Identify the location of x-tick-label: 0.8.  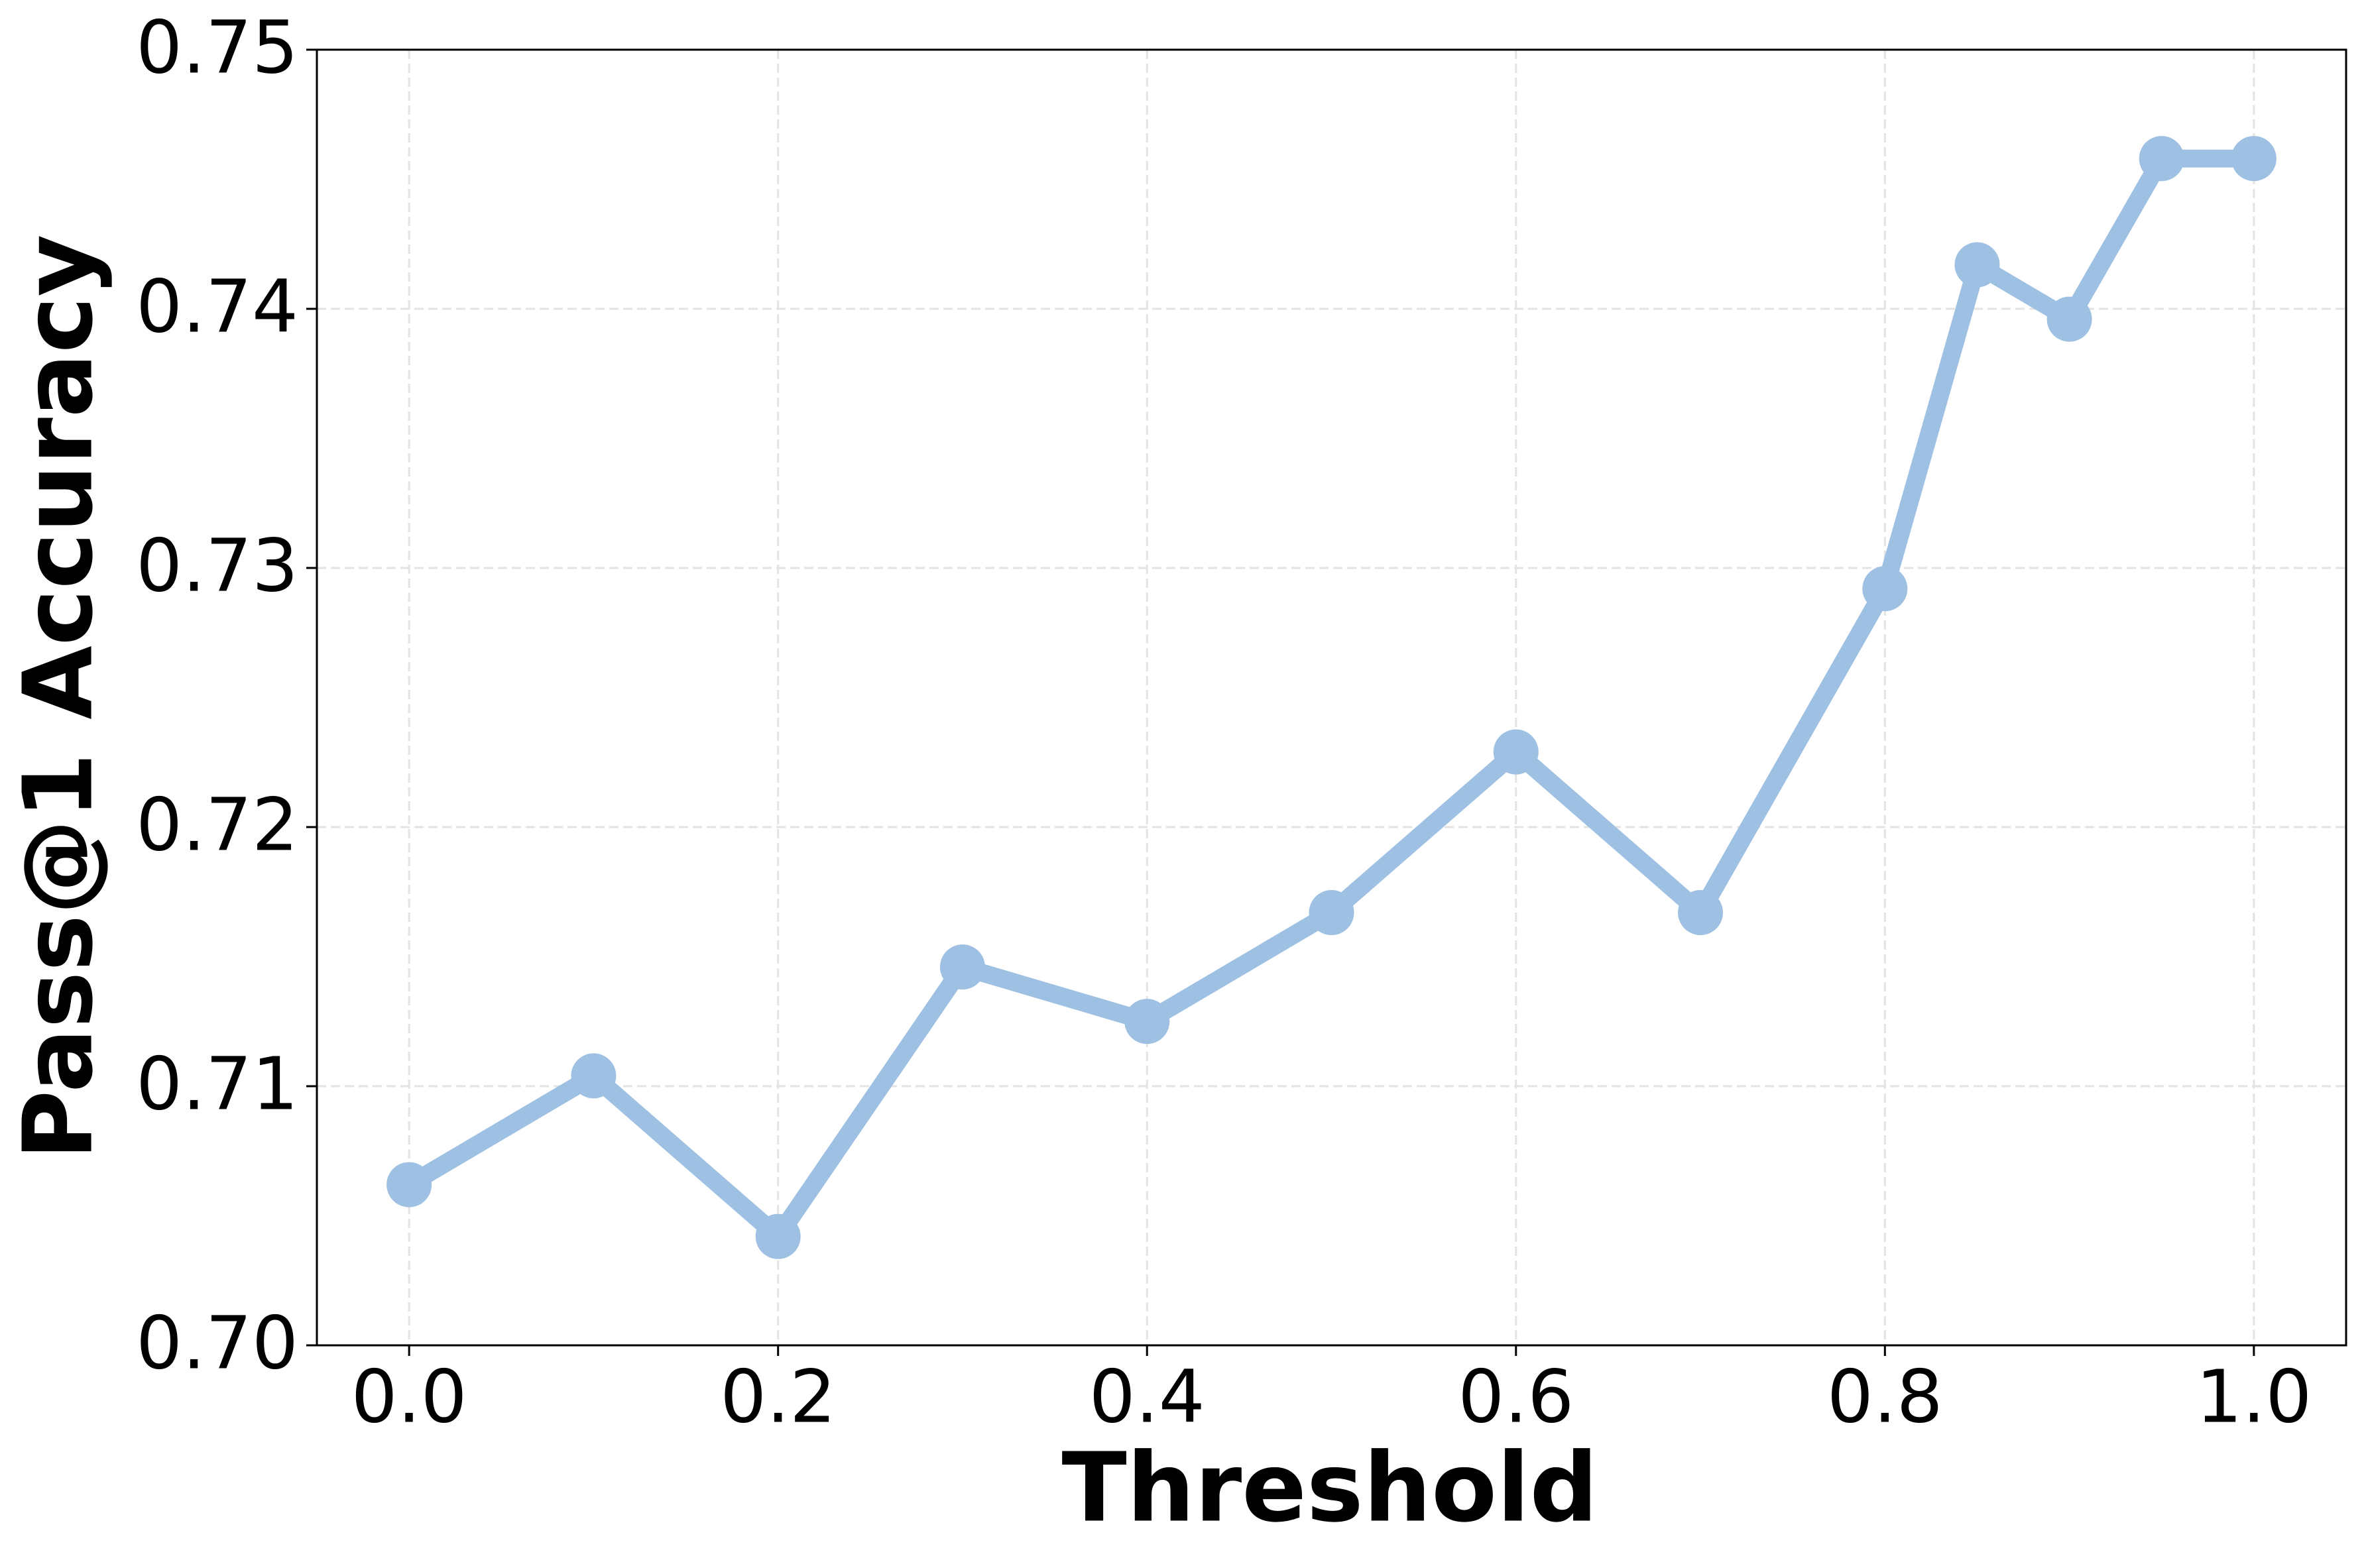
(1885, 1396).